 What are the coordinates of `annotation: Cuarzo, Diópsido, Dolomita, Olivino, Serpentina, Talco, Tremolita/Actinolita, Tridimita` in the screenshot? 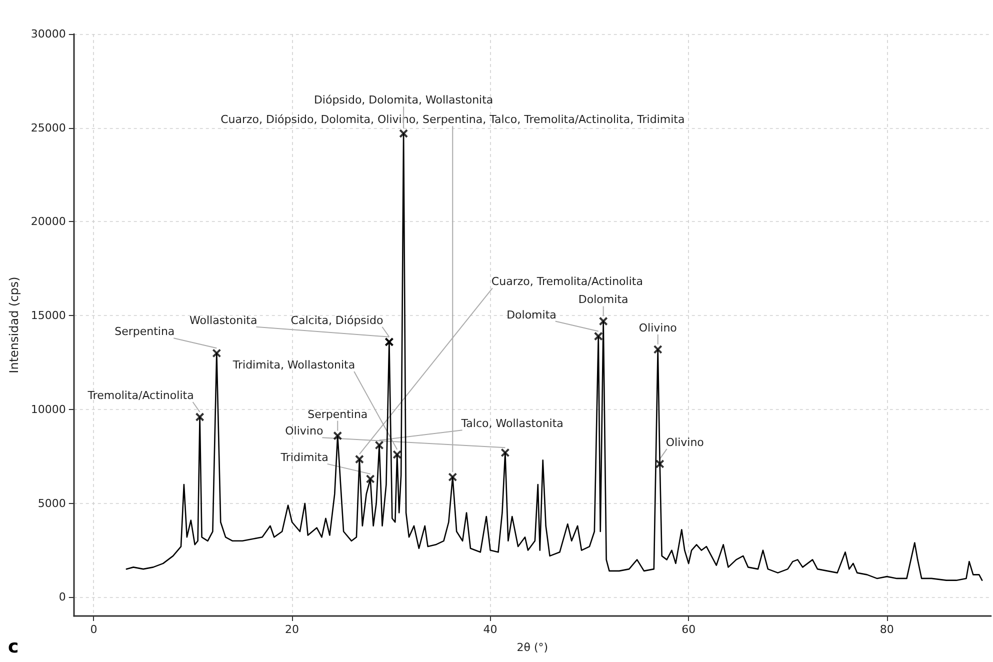 It's located at (452, 119).